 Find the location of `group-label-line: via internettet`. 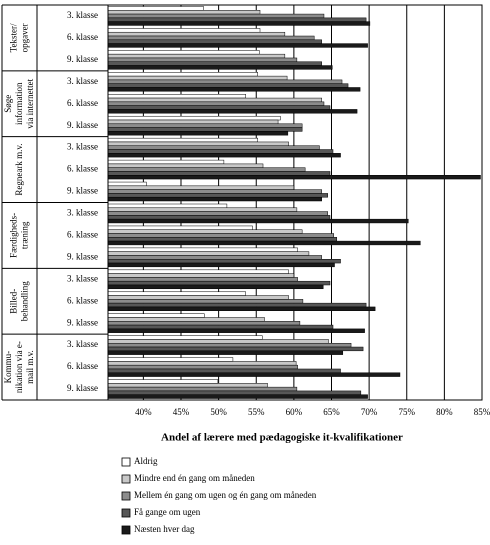

group-label-line: via internettet is located at coordinates (30, 103).